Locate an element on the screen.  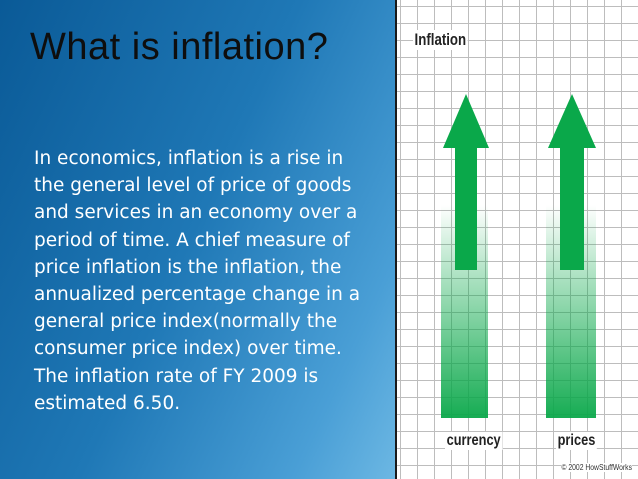
slide-title: What is inflation? is located at coordinates (179, 47).